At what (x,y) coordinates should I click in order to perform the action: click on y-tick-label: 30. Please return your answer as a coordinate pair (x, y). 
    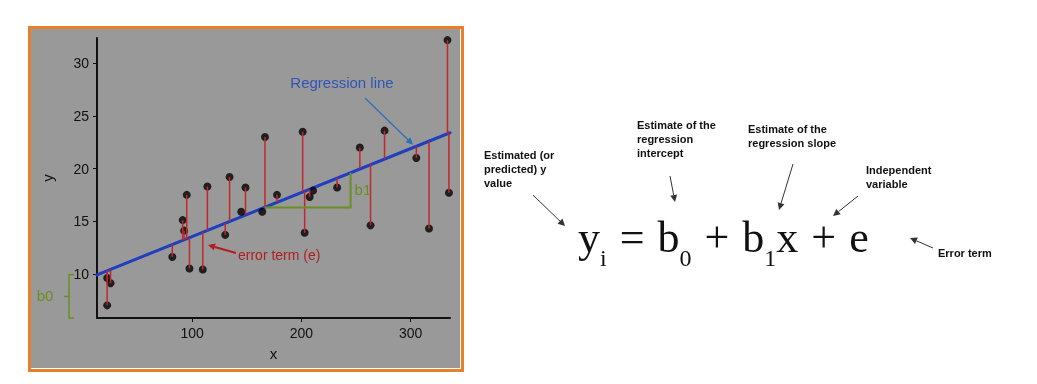
    Looking at the image, I should click on (81, 63).